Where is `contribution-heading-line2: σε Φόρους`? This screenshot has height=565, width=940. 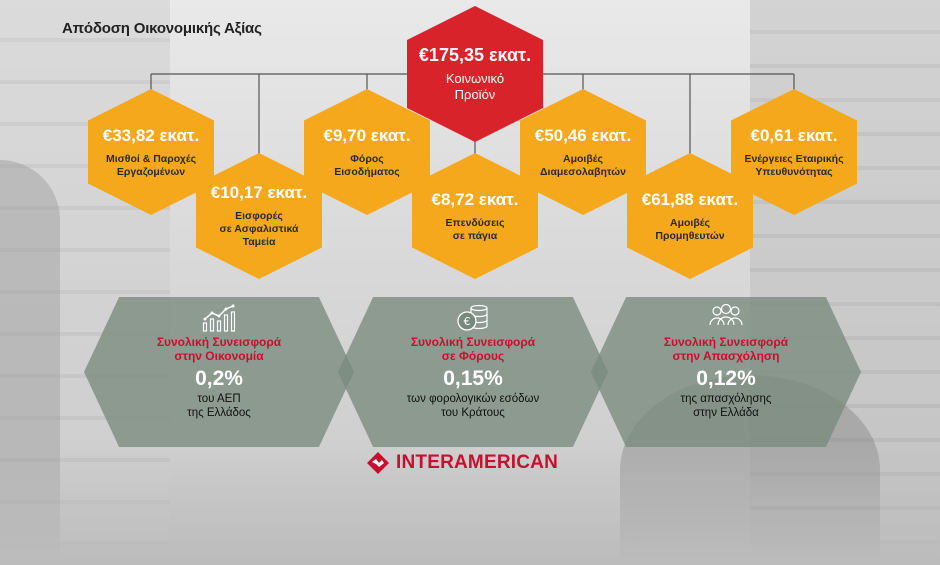 contribution-heading-line2: σε Φόρους is located at coordinates (473, 356).